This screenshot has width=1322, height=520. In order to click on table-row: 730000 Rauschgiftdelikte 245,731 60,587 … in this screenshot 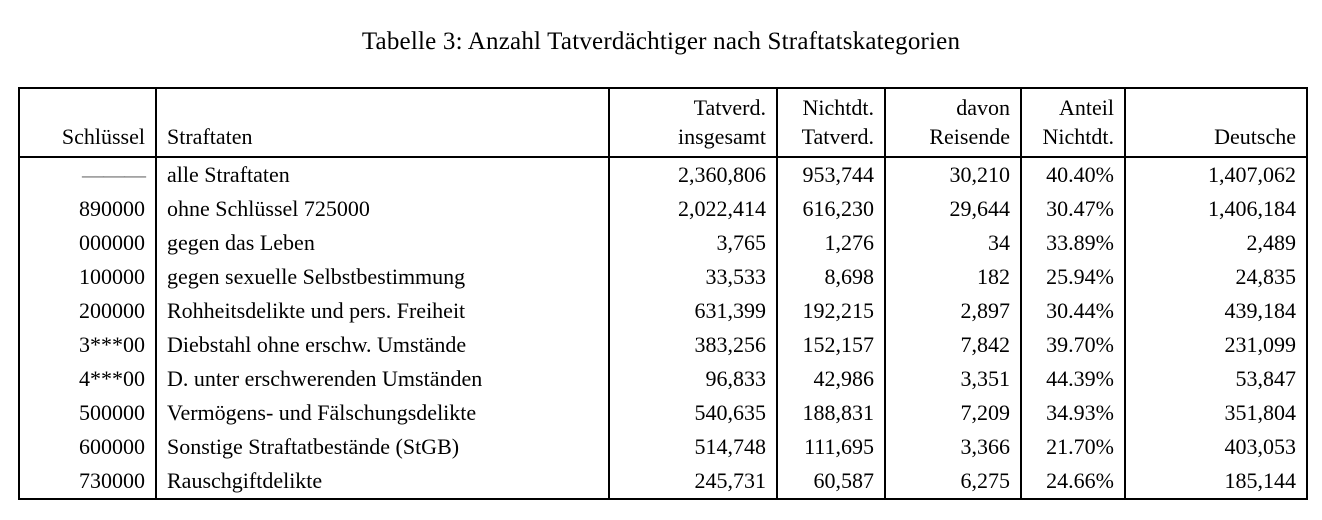, I will do `click(663, 482)`.